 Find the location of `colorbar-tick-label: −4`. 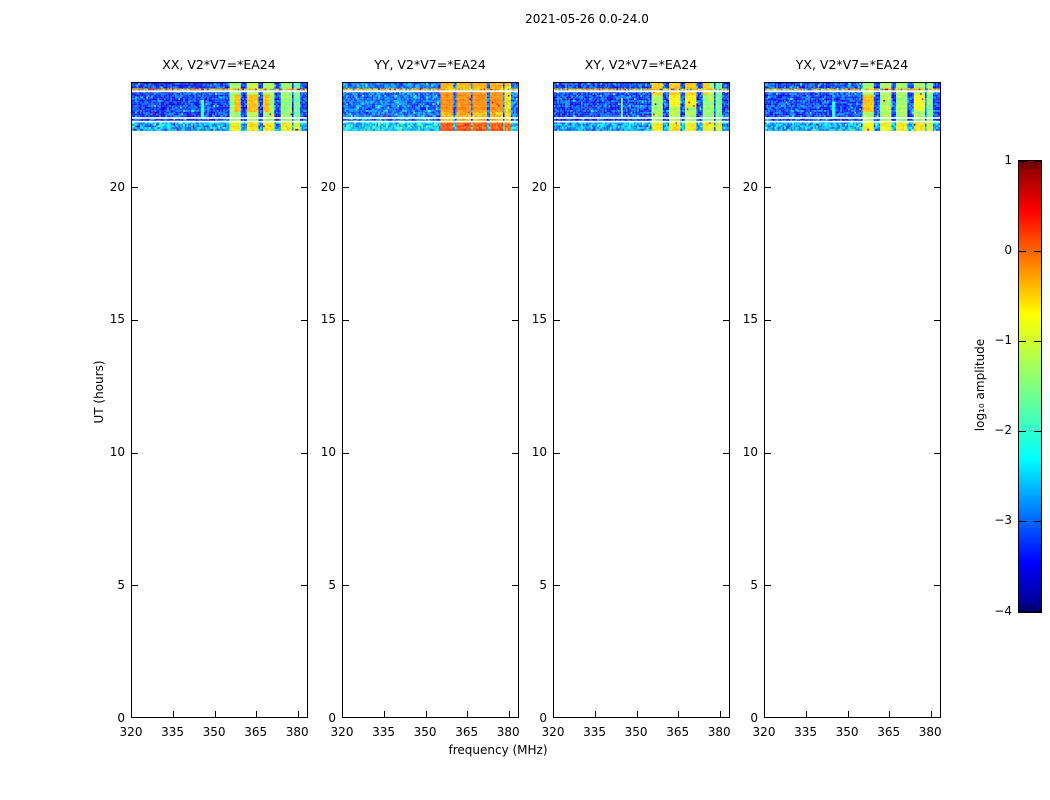

colorbar-tick-label: −4 is located at coordinates (1003, 610).